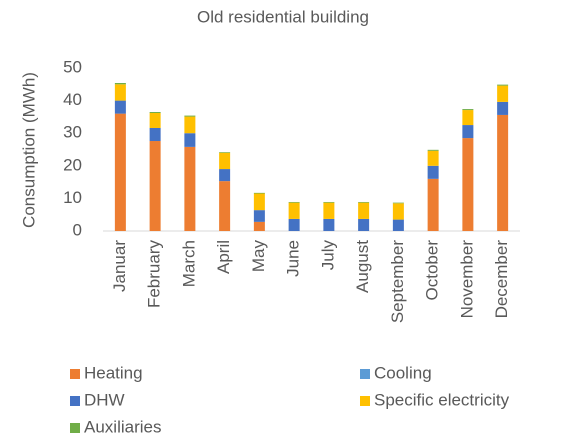 The image size is (567, 442). What do you see at coordinates (72, 99) in the screenshot?
I see `y-tick-label: 40` at bounding box center [72, 99].